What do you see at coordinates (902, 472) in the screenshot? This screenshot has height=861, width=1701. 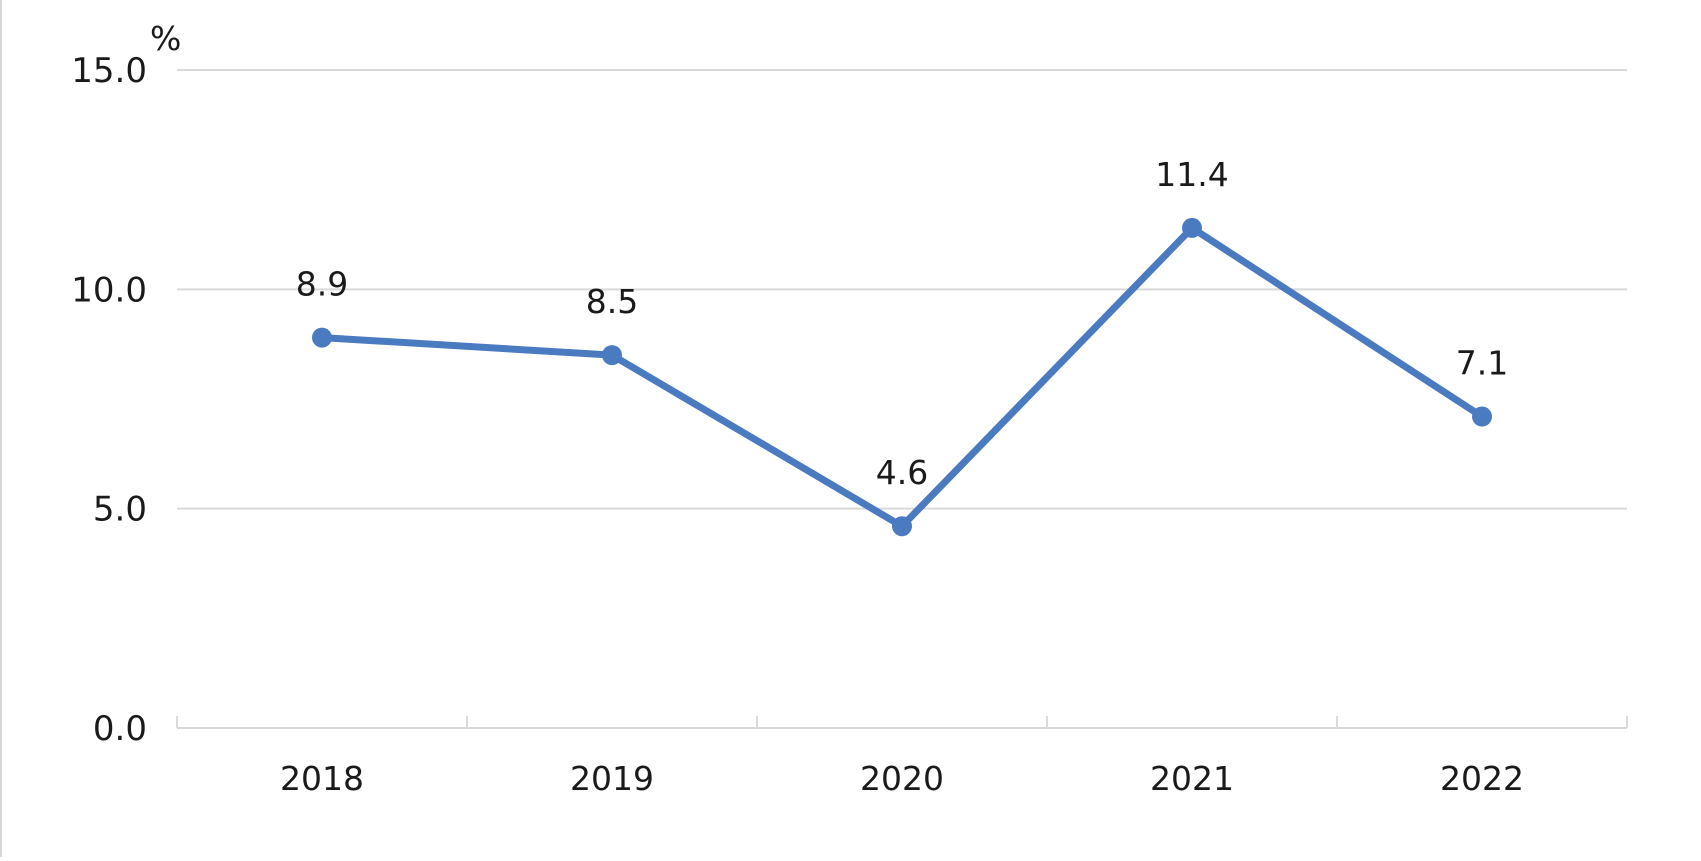 I see `data-label: 4.6` at bounding box center [902, 472].